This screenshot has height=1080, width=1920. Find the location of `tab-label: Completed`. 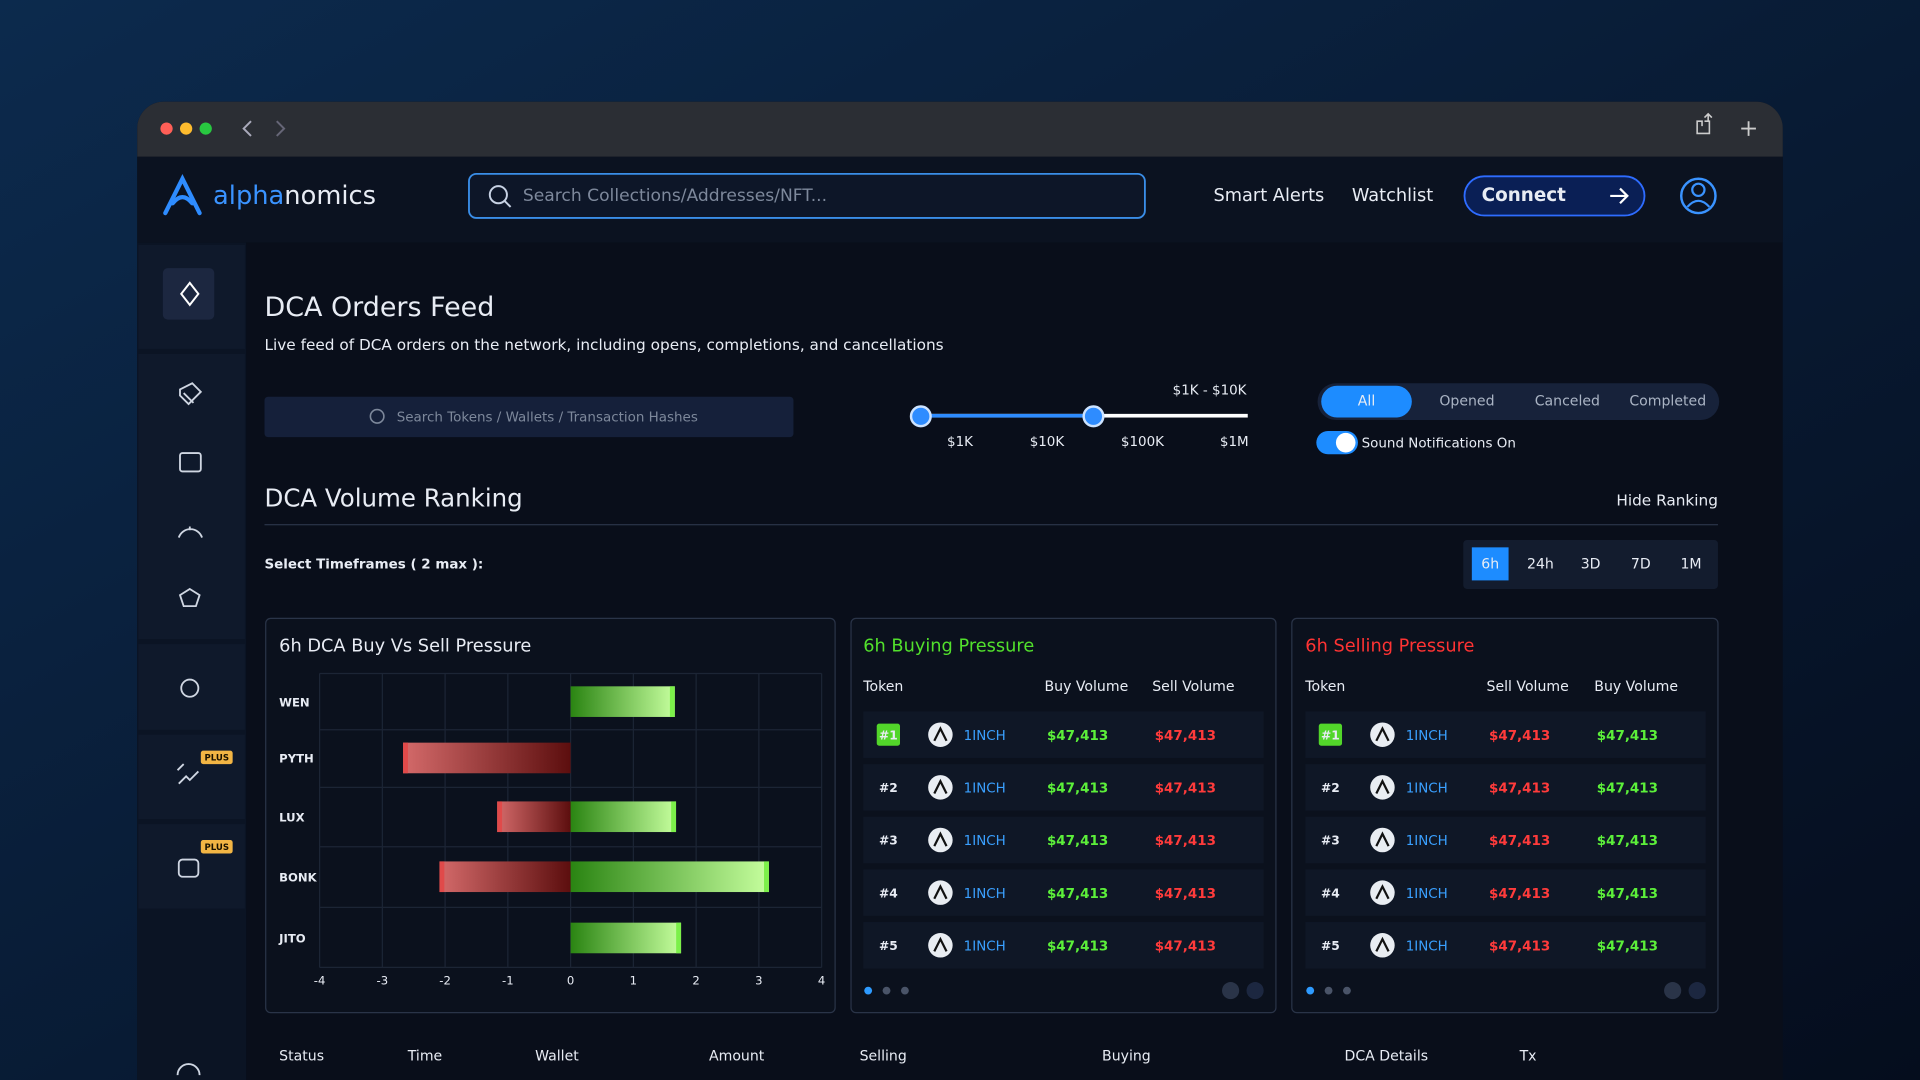

tab-label: Completed is located at coordinates (1667, 402).